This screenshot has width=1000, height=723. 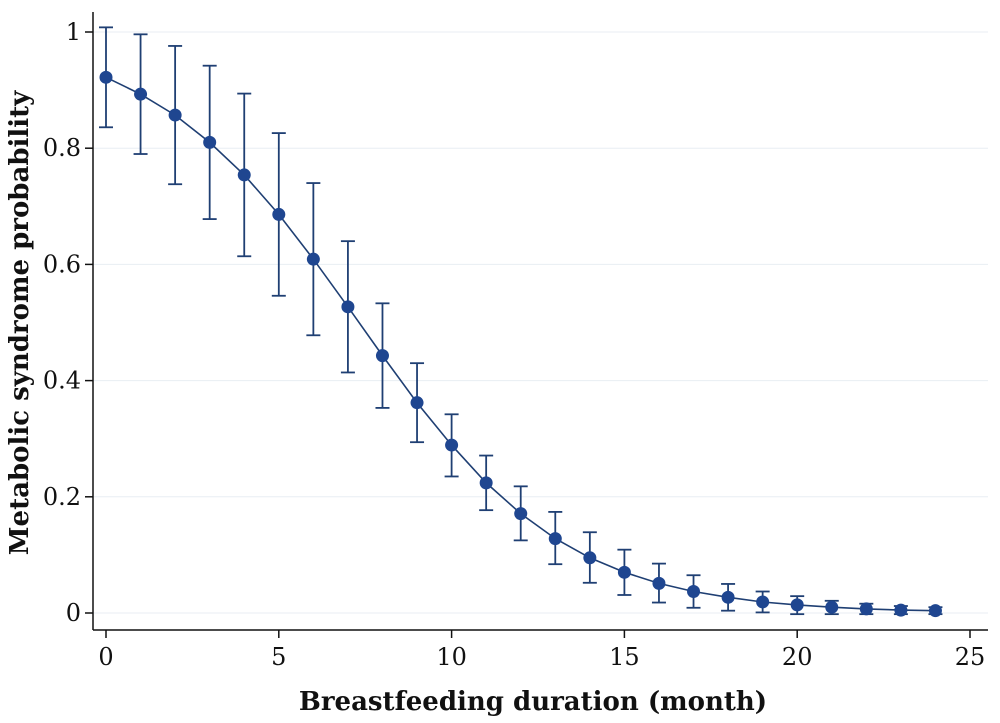 I want to click on x-tick-label: 25, so click(x=970, y=657).